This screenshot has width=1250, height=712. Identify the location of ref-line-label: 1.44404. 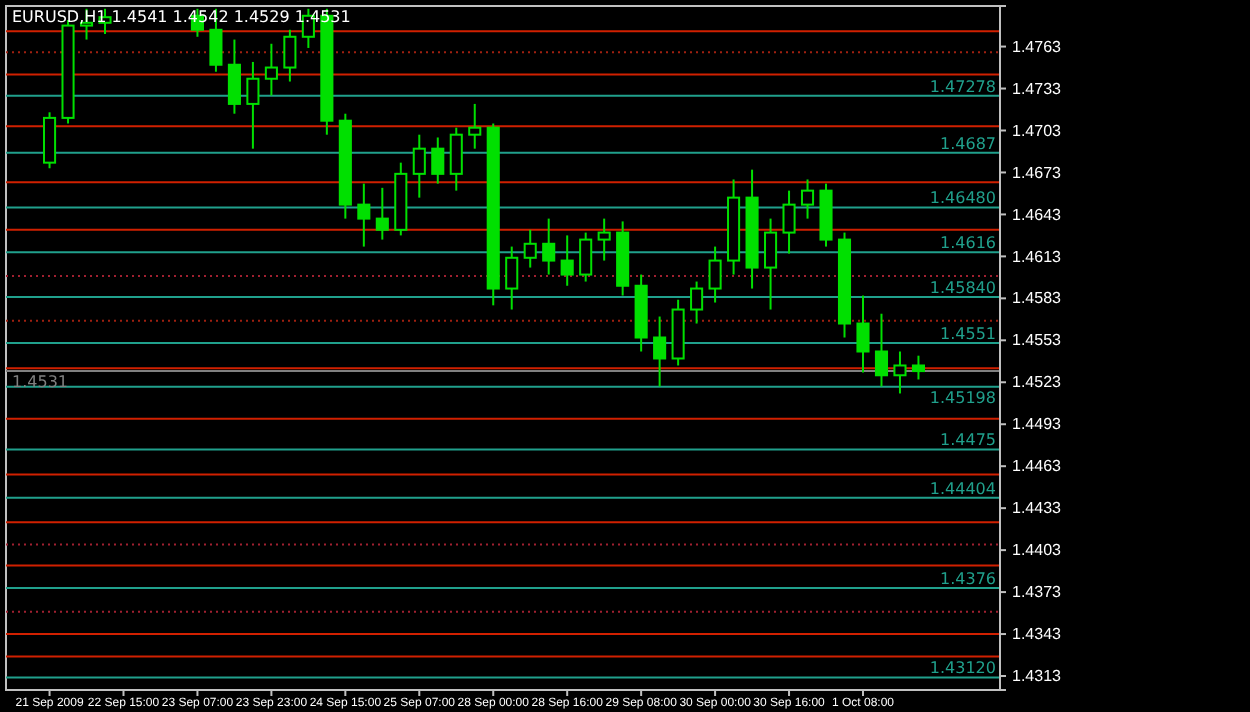
(962, 488).